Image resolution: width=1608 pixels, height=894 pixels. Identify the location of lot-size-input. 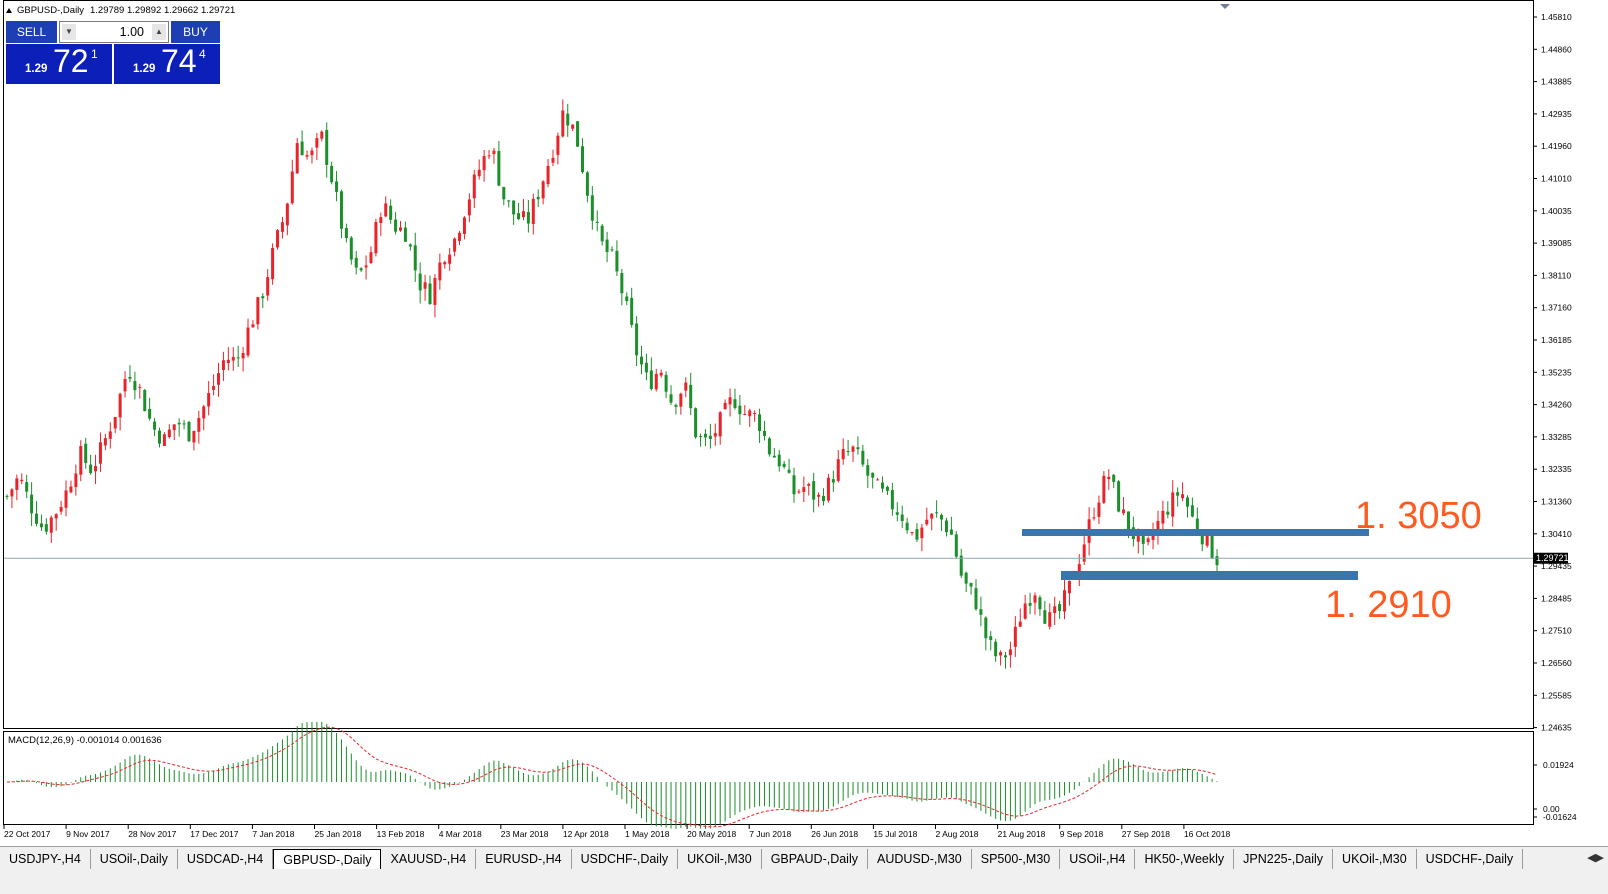
(112, 32).